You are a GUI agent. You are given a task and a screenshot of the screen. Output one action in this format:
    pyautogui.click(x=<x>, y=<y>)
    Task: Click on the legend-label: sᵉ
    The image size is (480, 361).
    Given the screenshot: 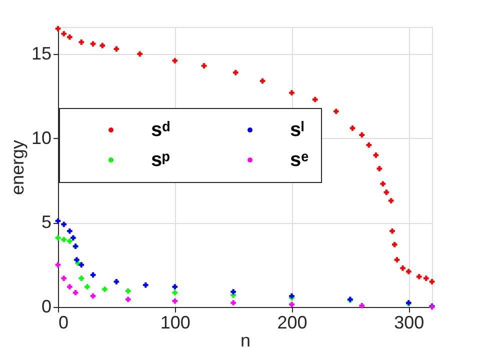 What is the action you would take?
    pyautogui.click(x=300, y=160)
    